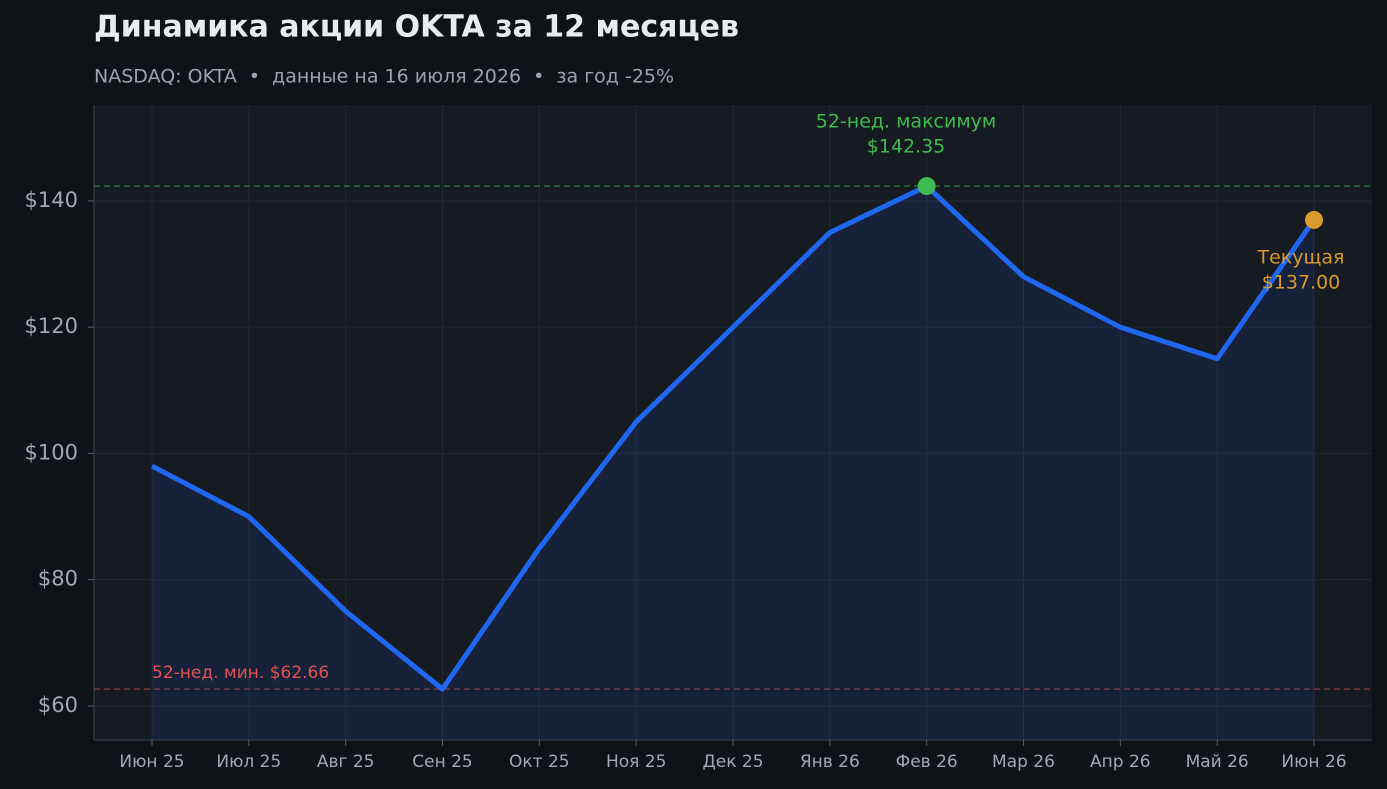  I want to click on y-tick-label: $100, so click(51, 452).